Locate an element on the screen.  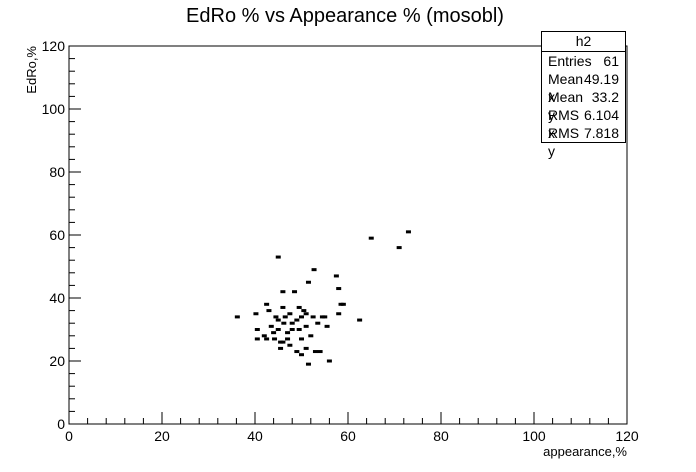
y-axis-label: EdRo,% is located at coordinates (31, 70).